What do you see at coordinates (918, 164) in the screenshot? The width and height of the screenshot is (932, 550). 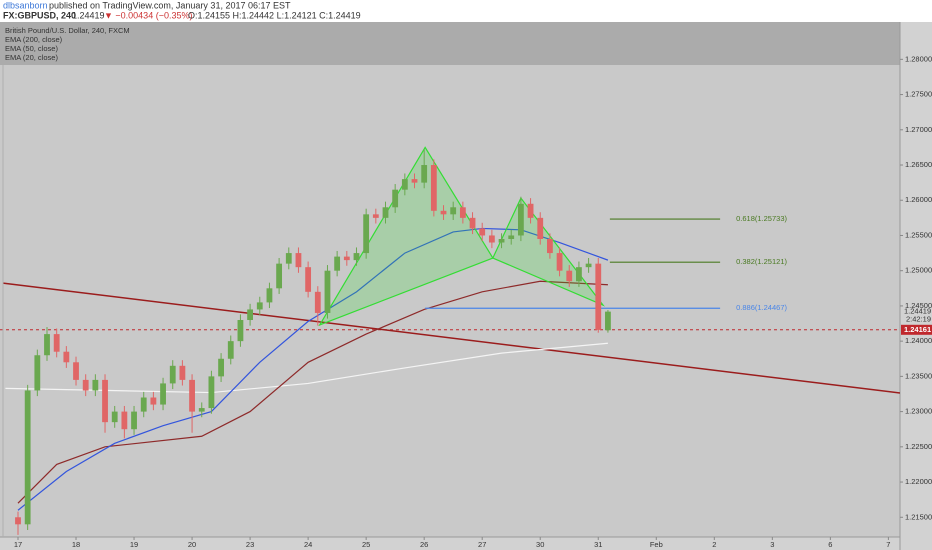 I see `y-tick-label: 1.26500` at bounding box center [918, 164].